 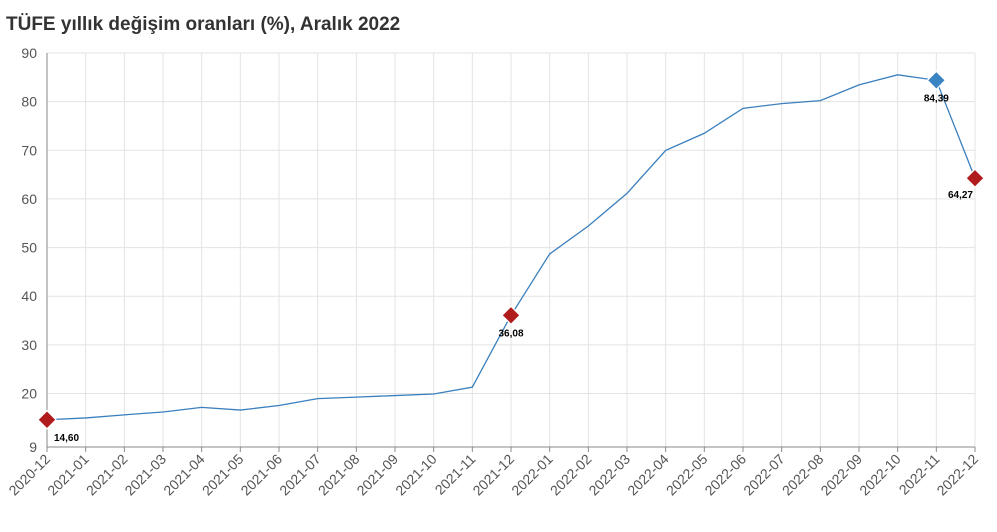 What do you see at coordinates (455, 474) in the screenshot?
I see `x-tick-label: 2021-11` at bounding box center [455, 474].